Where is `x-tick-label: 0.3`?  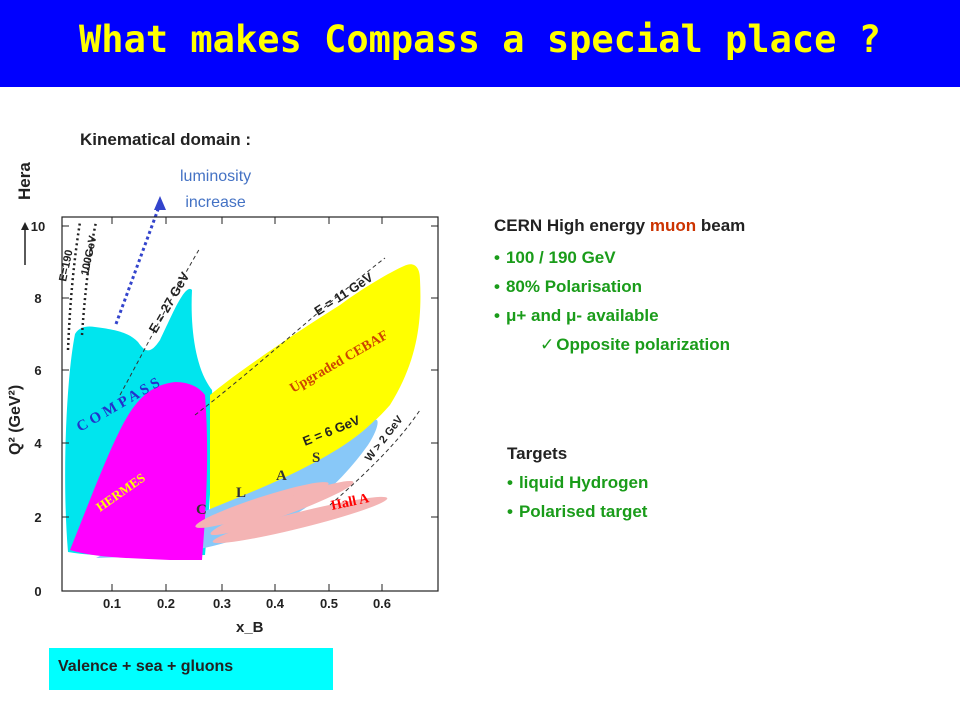 x-tick-label: 0.3 is located at coordinates (222, 603).